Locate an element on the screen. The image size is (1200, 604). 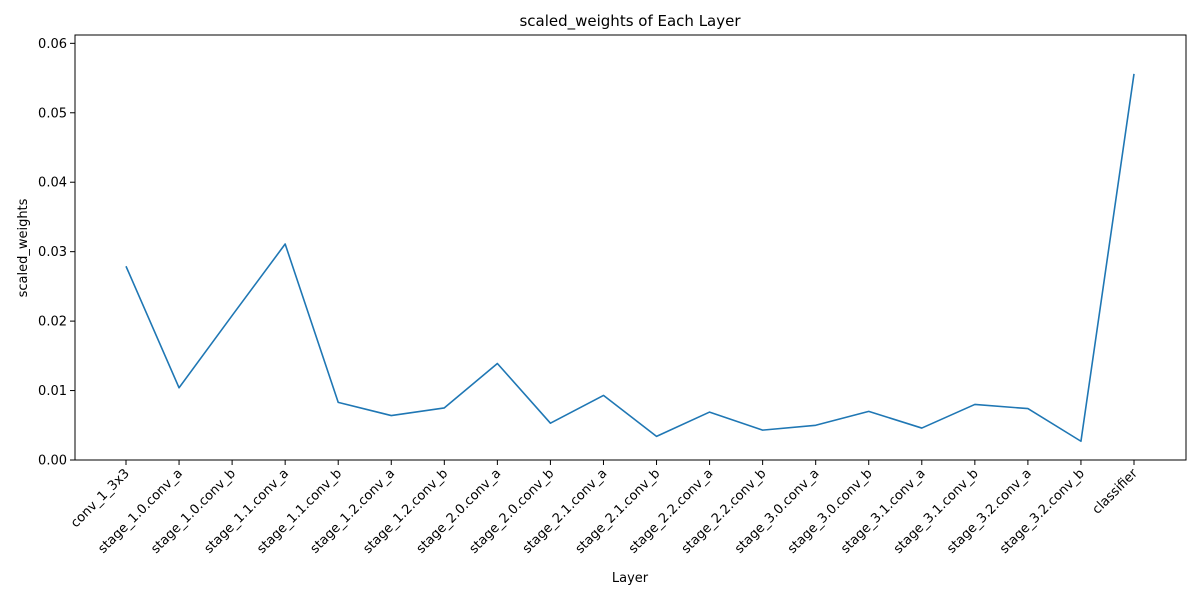
y-tick-label: 0.05 is located at coordinates (52, 113).